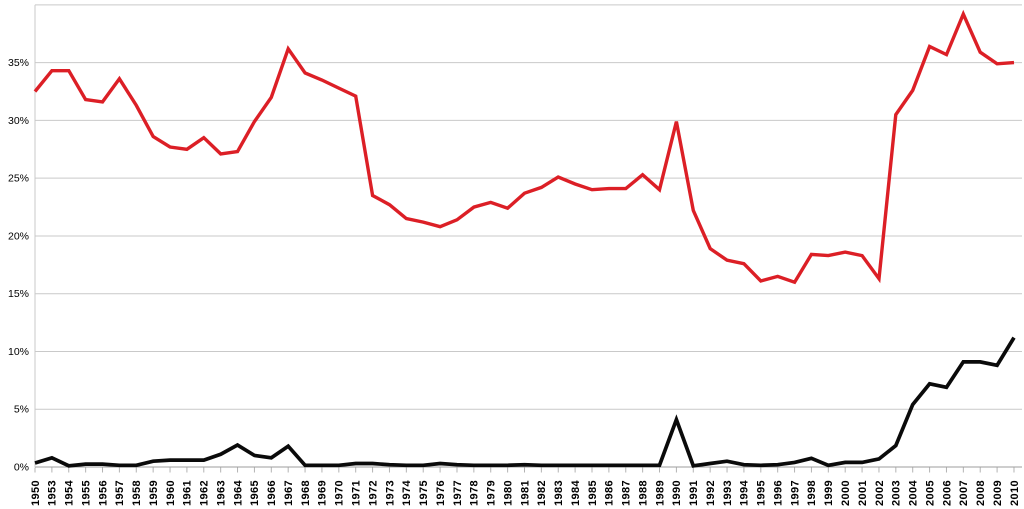 This screenshot has height=509, width=1024. I want to click on x-axis-label: 1967, so click(289, 493).